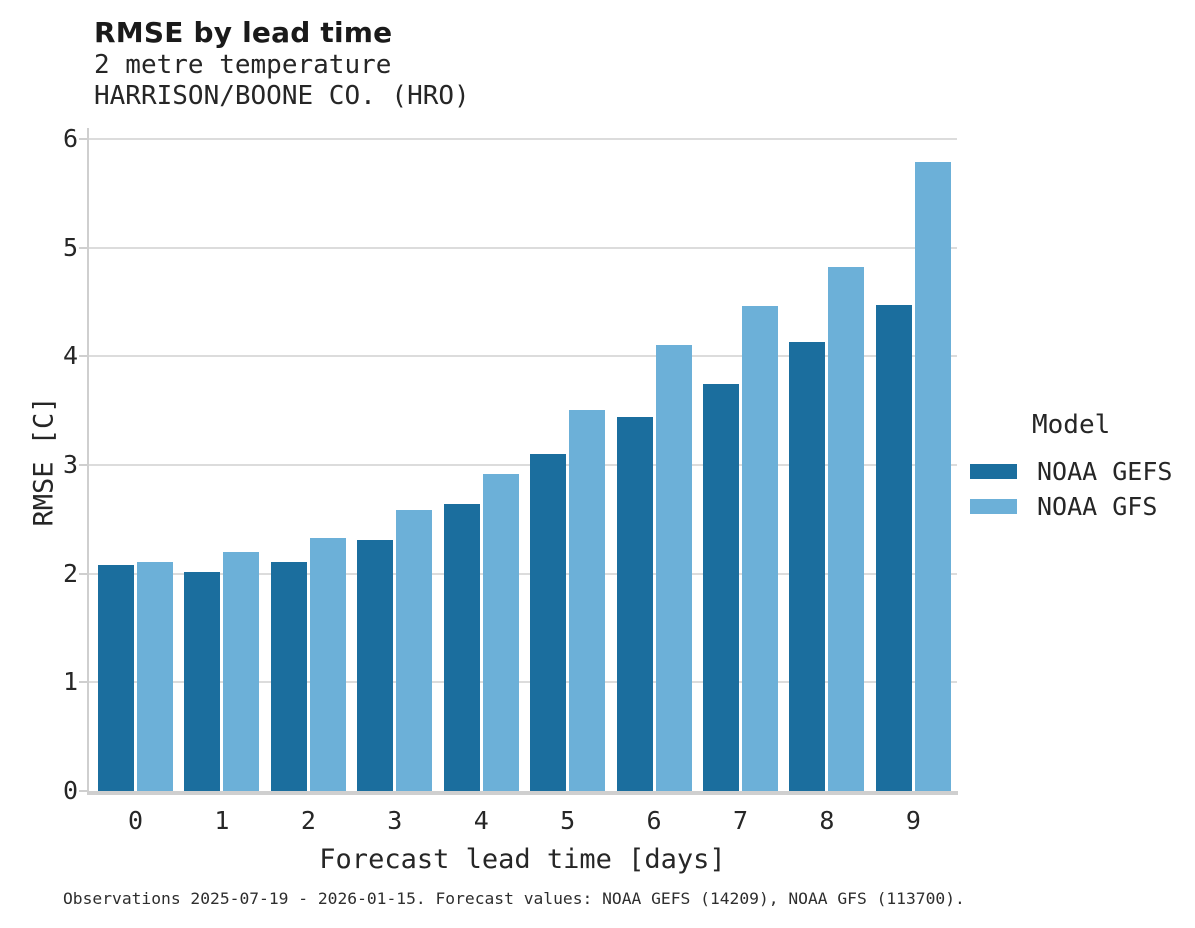  What do you see at coordinates (70, 790) in the screenshot?
I see `y-tick-label-0: 0` at bounding box center [70, 790].